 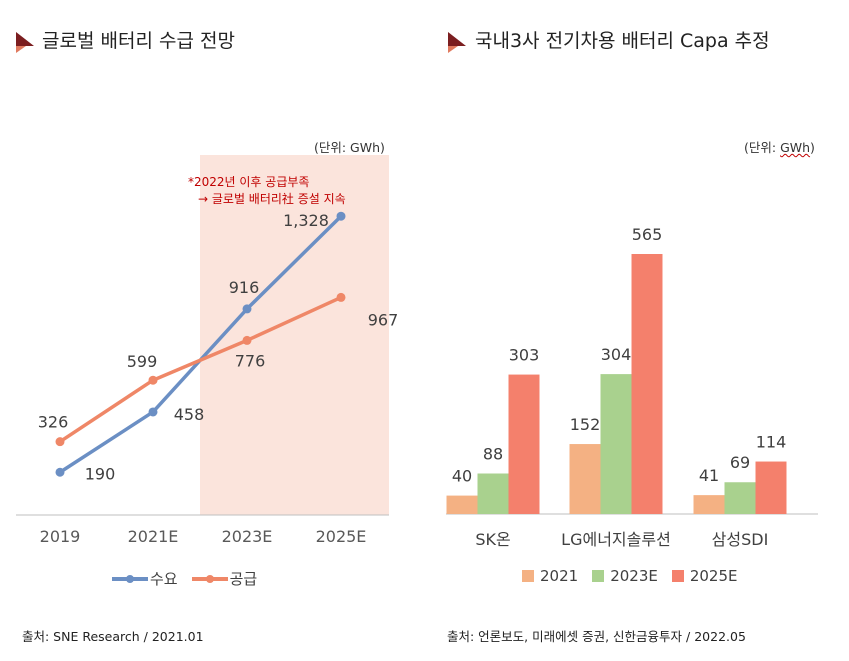 I want to click on forecast-highlight-region, so click(x=294, y=335).